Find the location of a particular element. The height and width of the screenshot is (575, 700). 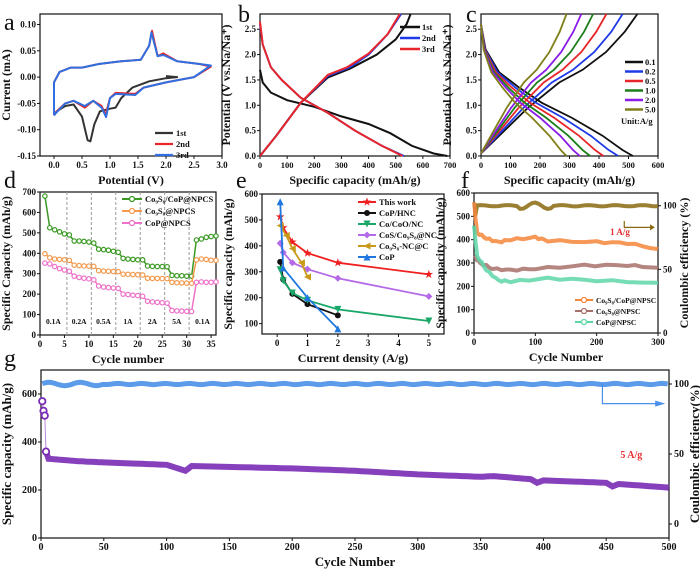

x-tick-label: 300 is located at coordinates (341, 165).